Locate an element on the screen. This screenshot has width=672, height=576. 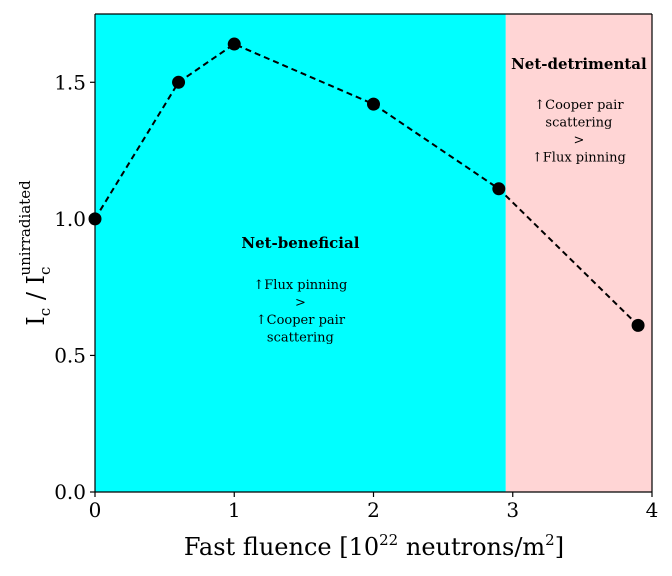
region-title-0: Net-beneficial is located at coordinates (300, 243).